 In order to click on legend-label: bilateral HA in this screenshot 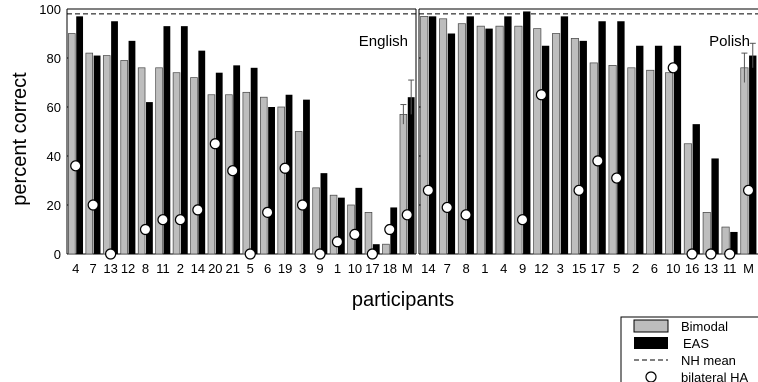, I will do `click(715, 376)`.